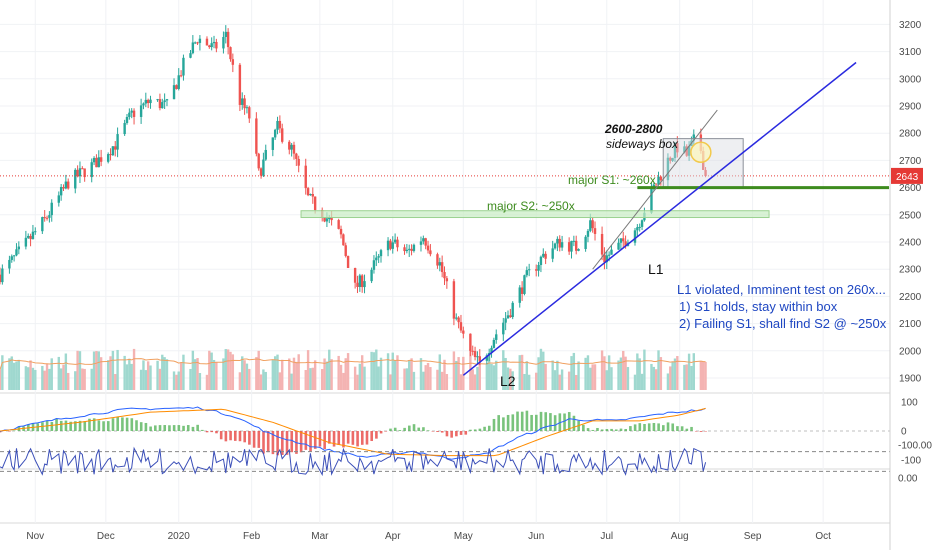  Describe the element at coordinates (320, 536) in the screenshot. I see `x-tick-label: Mar` at that location.